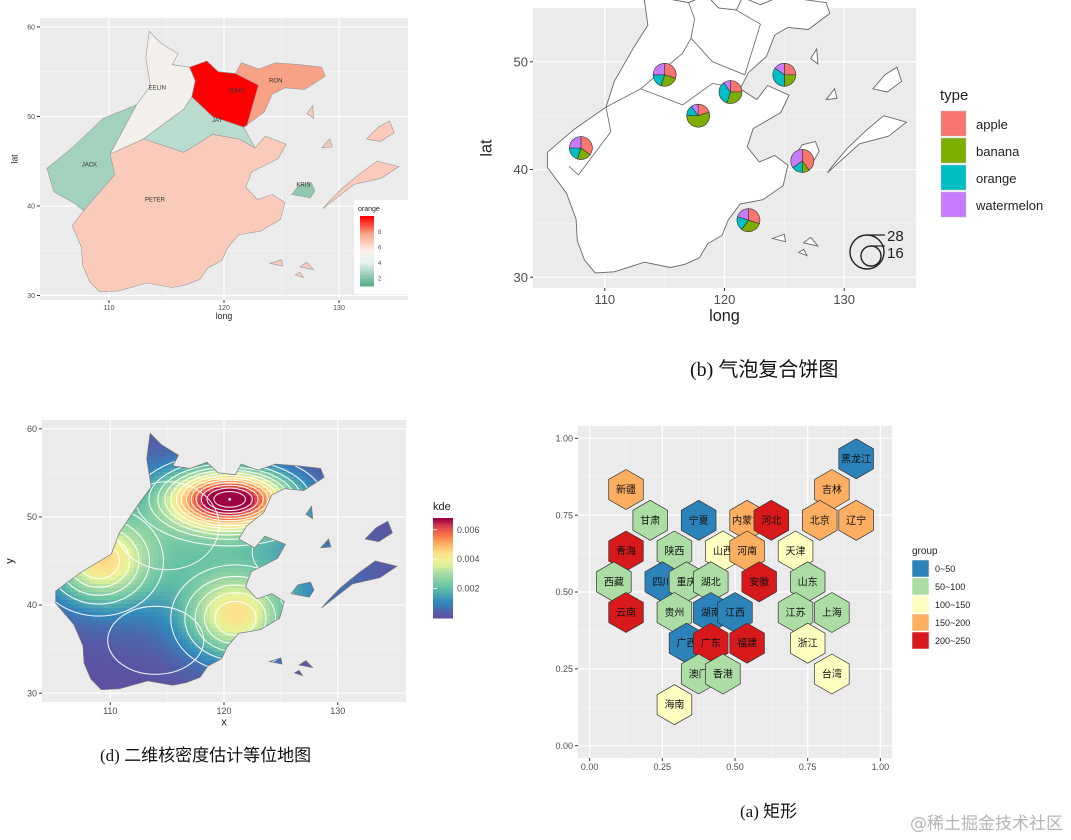  Describe the element at coordinates (224, 308) in the screenshot. I see `tl-tick-label-x: 120` at that location.